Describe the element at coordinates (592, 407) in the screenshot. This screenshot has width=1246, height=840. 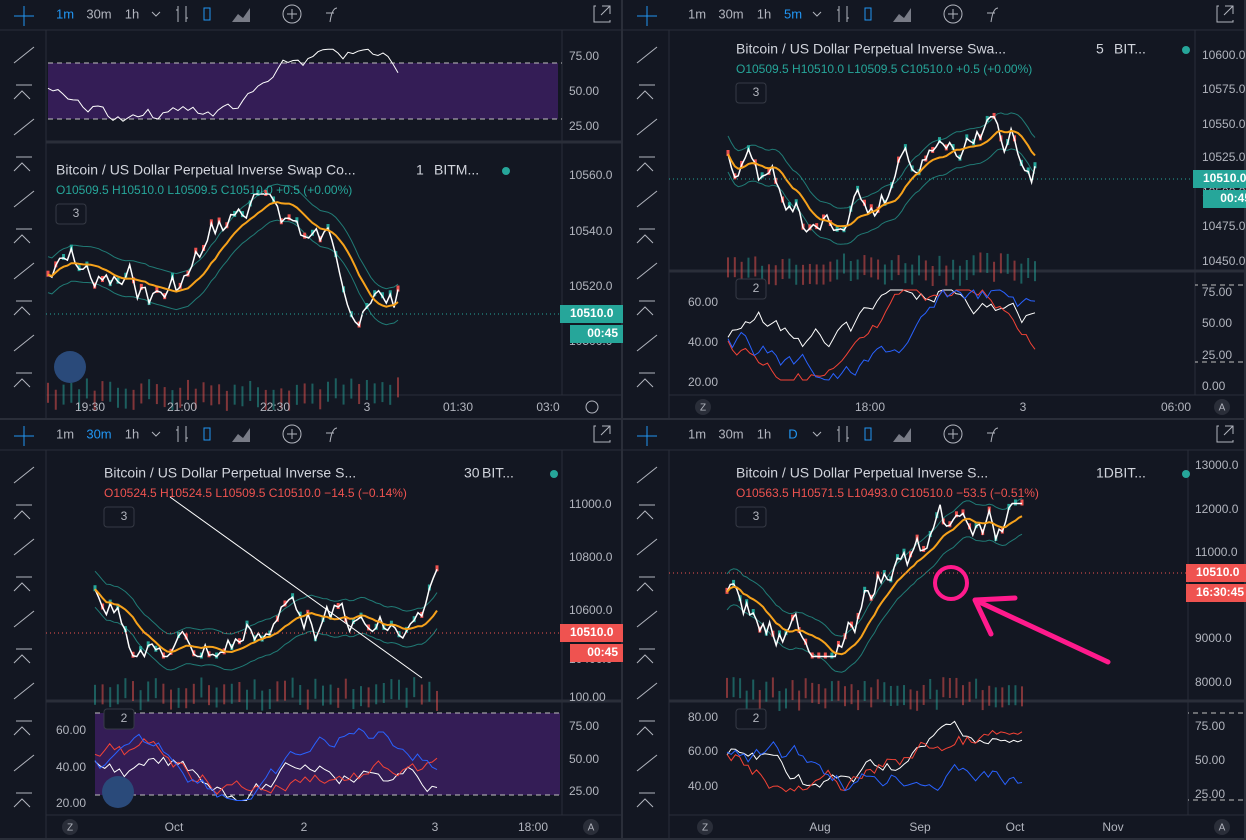
I see `settings-icon` at that location.